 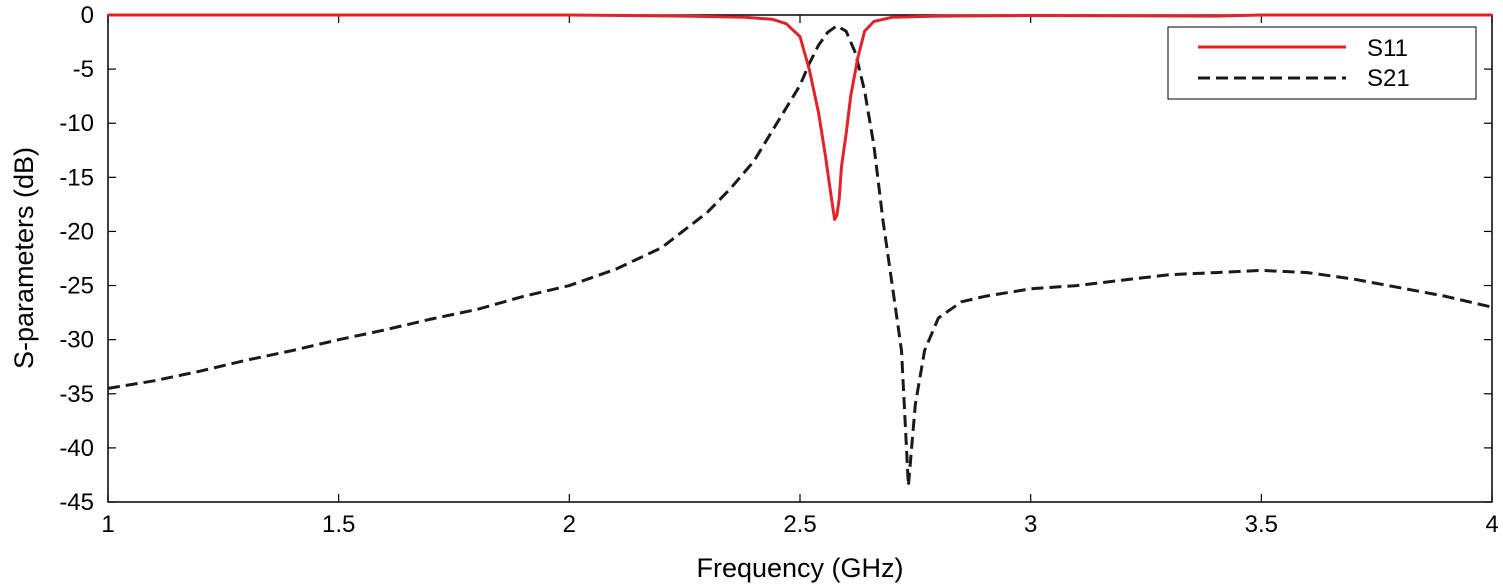 What do you see at coordinates (76, 340) in the screenshot?
I see `y-tick-label: -30` at bounding box center [76, 340].